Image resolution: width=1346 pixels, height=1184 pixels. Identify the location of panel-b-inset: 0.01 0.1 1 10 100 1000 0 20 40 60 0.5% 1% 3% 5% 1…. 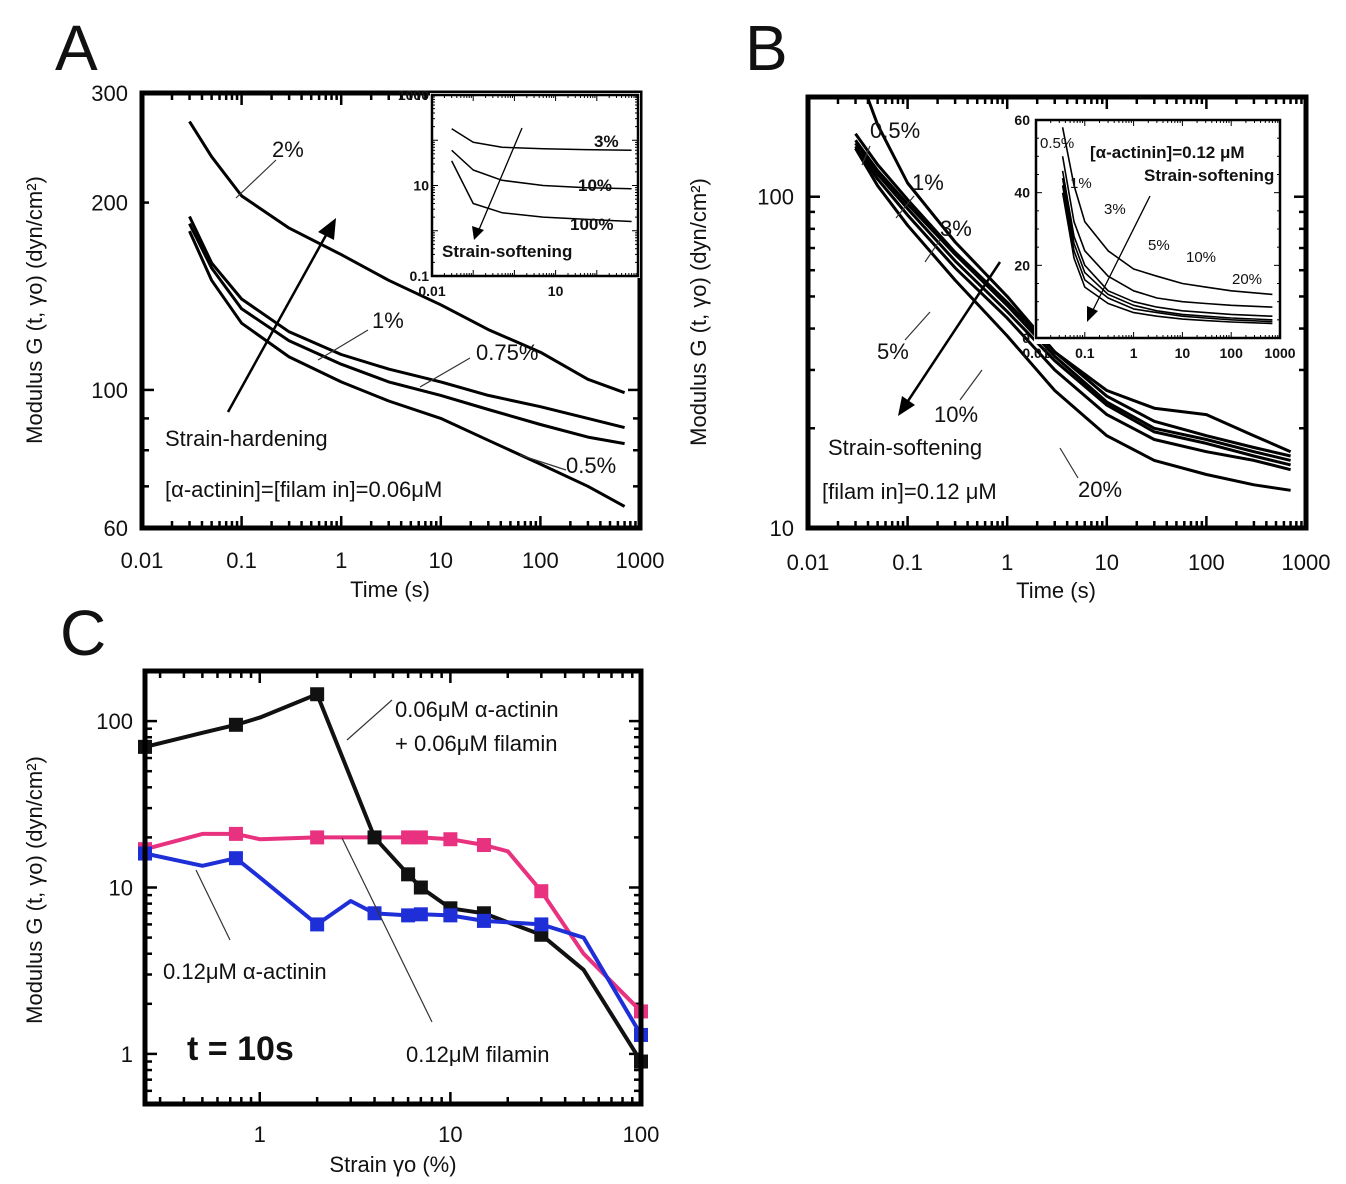
(1154, 236).